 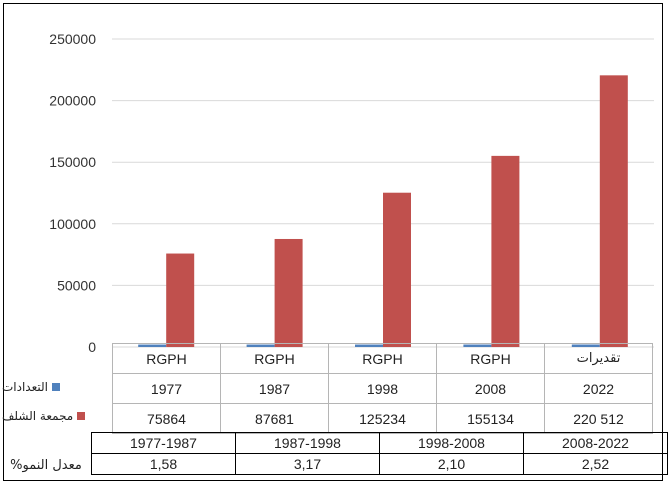 I want to click on value-label: 87681, so click(x=274, y=418).